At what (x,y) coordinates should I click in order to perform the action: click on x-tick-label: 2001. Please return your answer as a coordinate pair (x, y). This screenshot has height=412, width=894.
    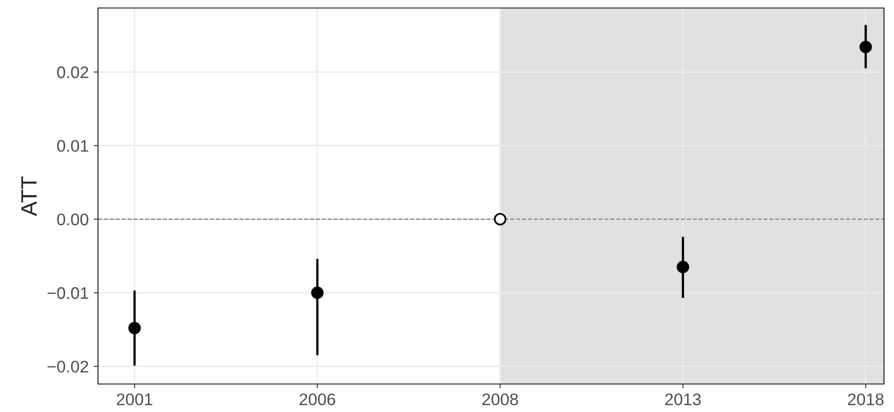
    Looking at the image, I should click on (134, 399).